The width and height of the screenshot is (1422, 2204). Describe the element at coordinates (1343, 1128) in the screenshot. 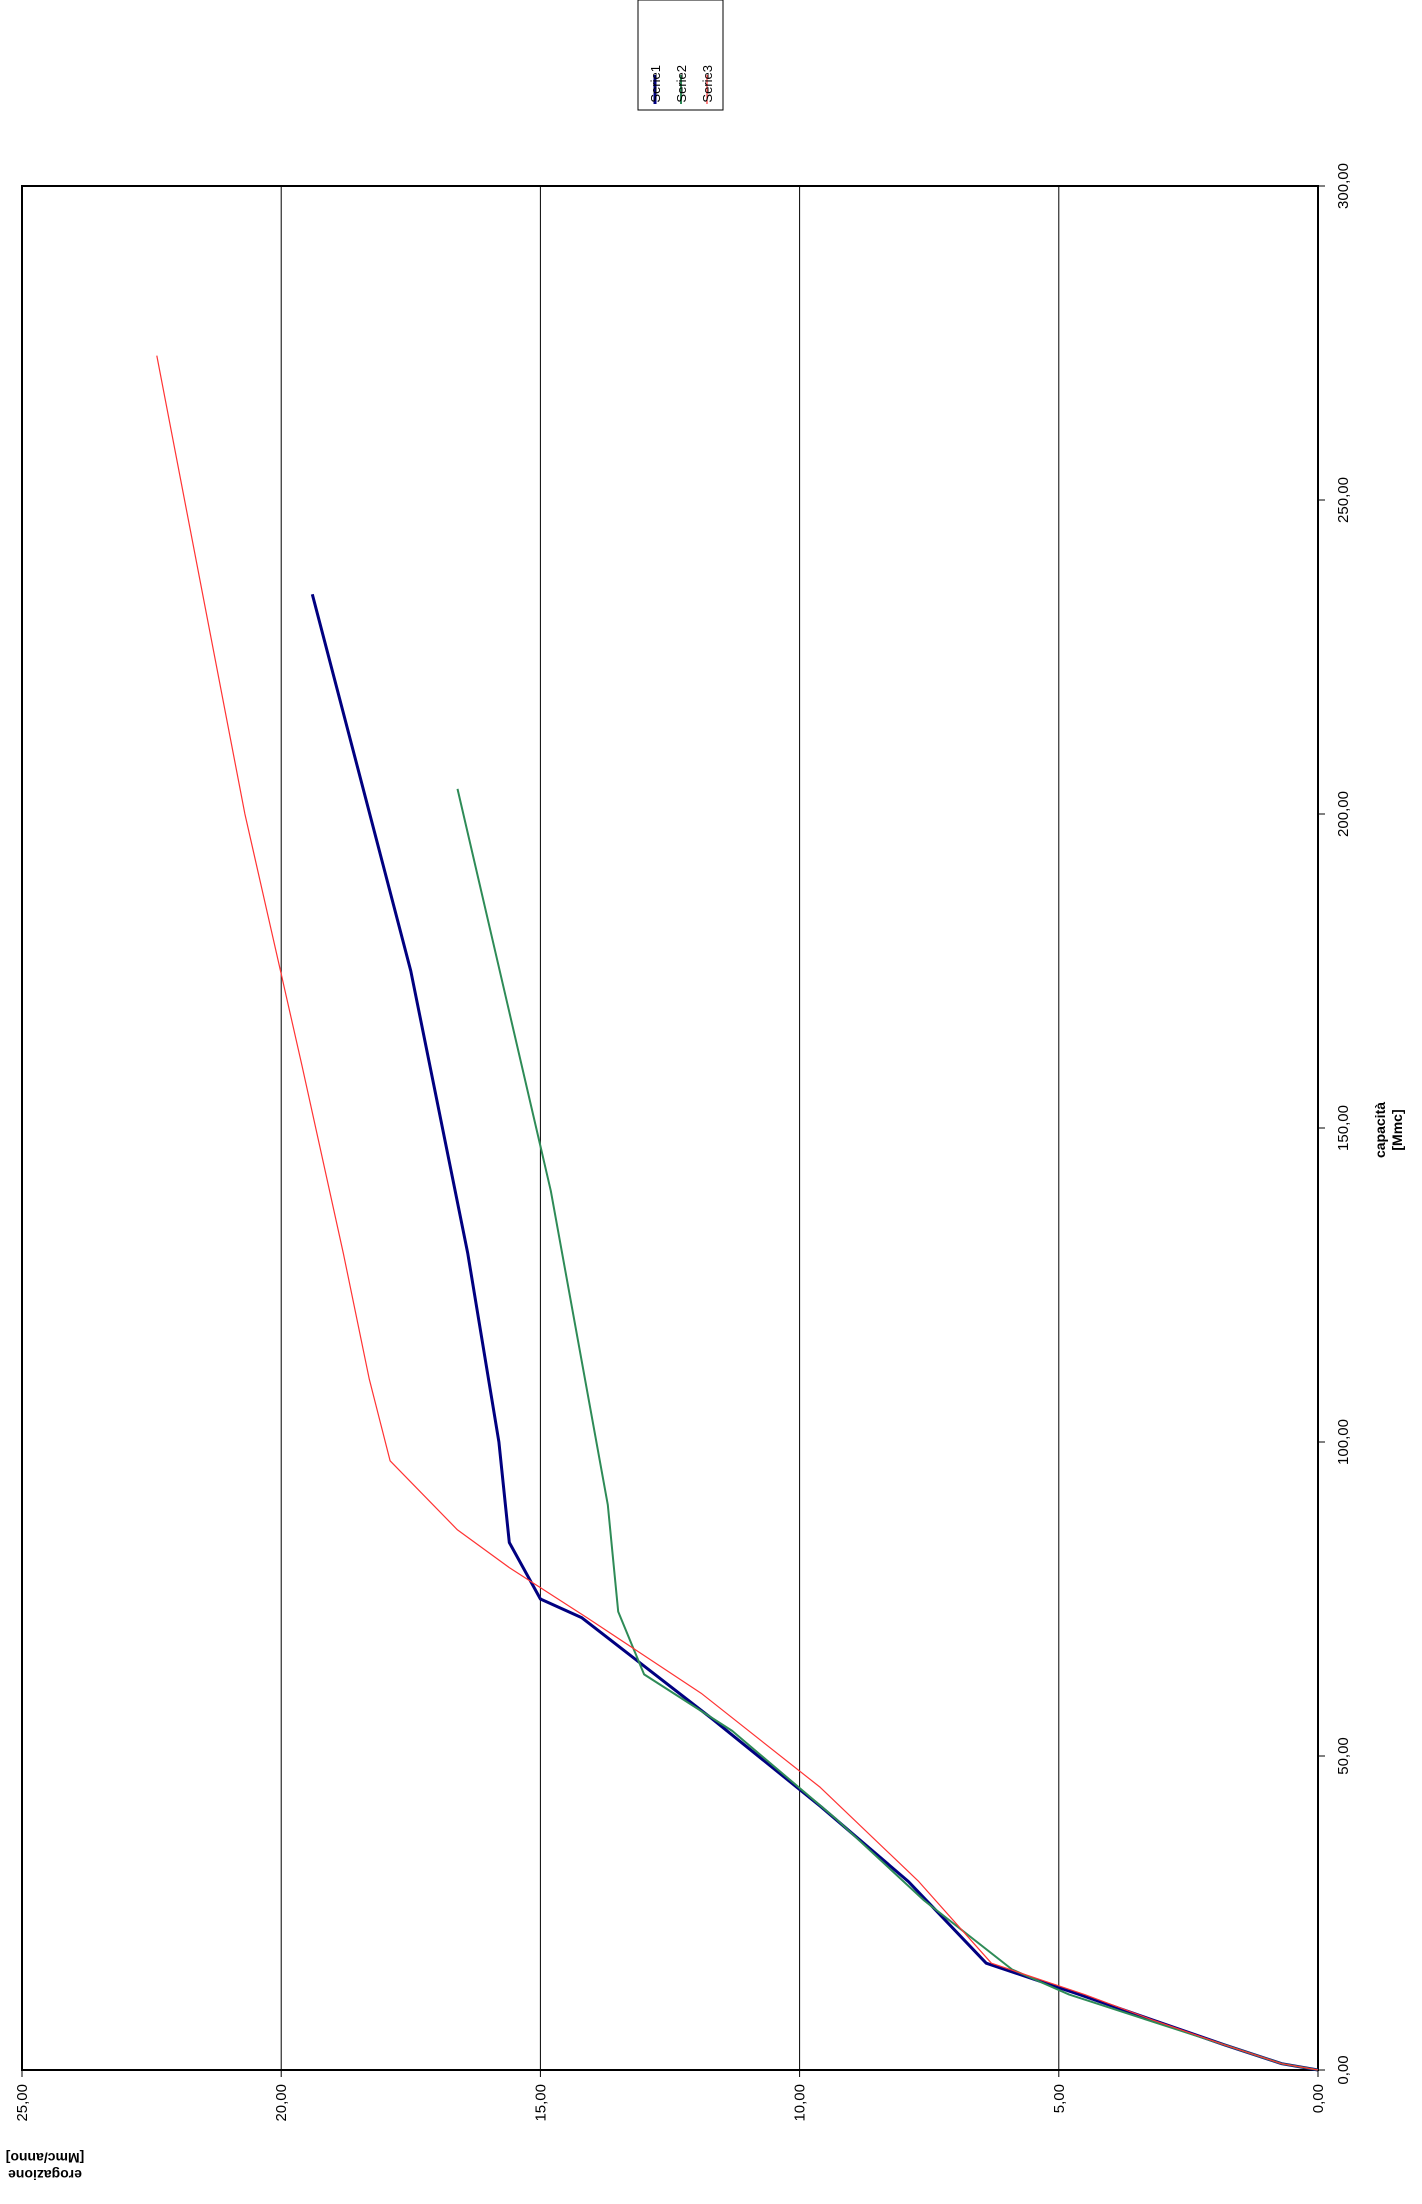

I see `x-tick-label: 150,00` at that location.